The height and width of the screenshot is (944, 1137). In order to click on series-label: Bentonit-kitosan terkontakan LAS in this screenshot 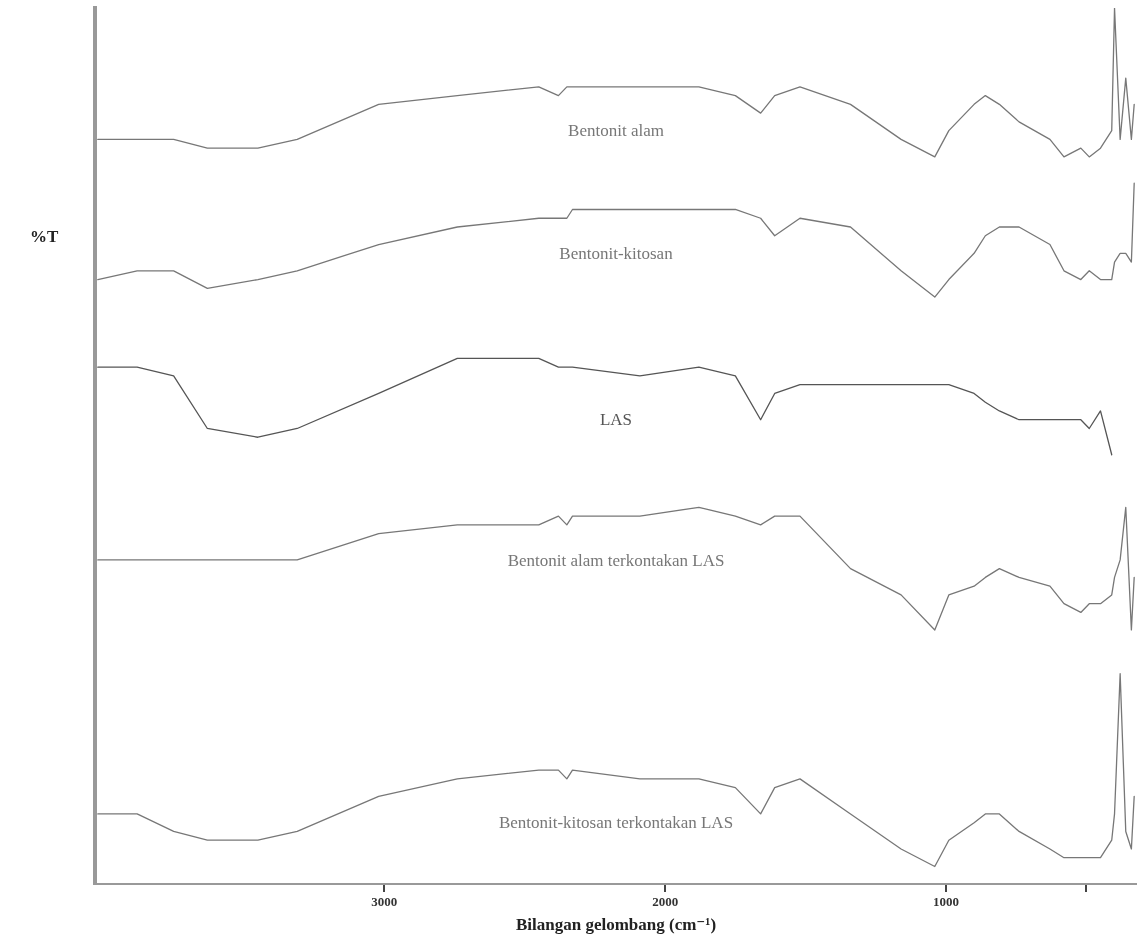, I will do `click(616, 823)`.